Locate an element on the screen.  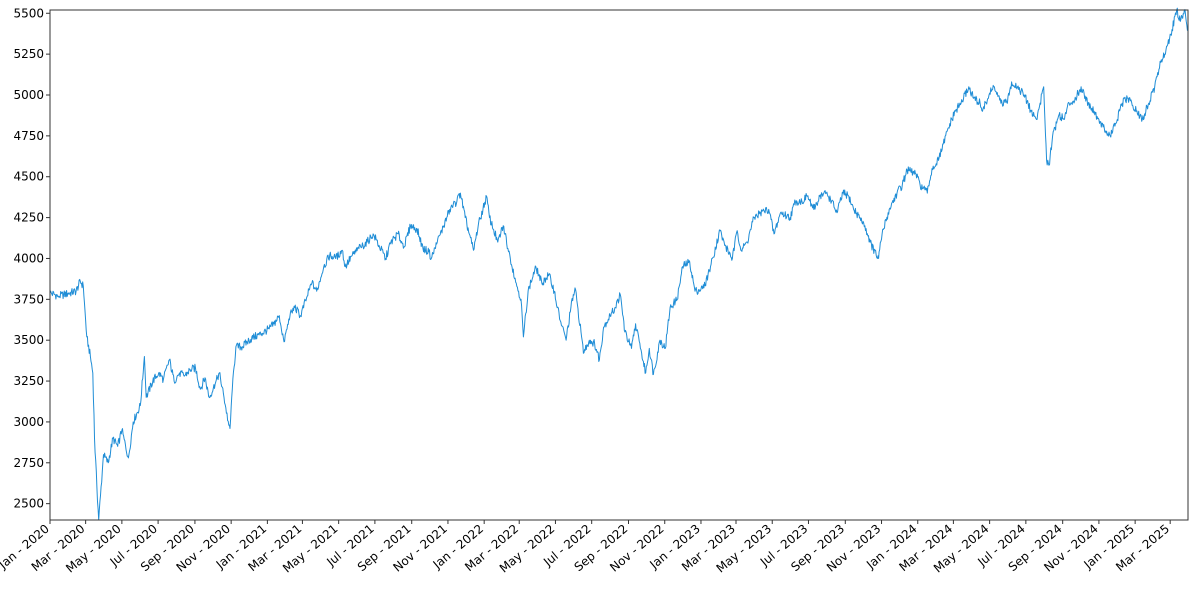
y-tick-label: 5000 is located at coordinates (28, 95).